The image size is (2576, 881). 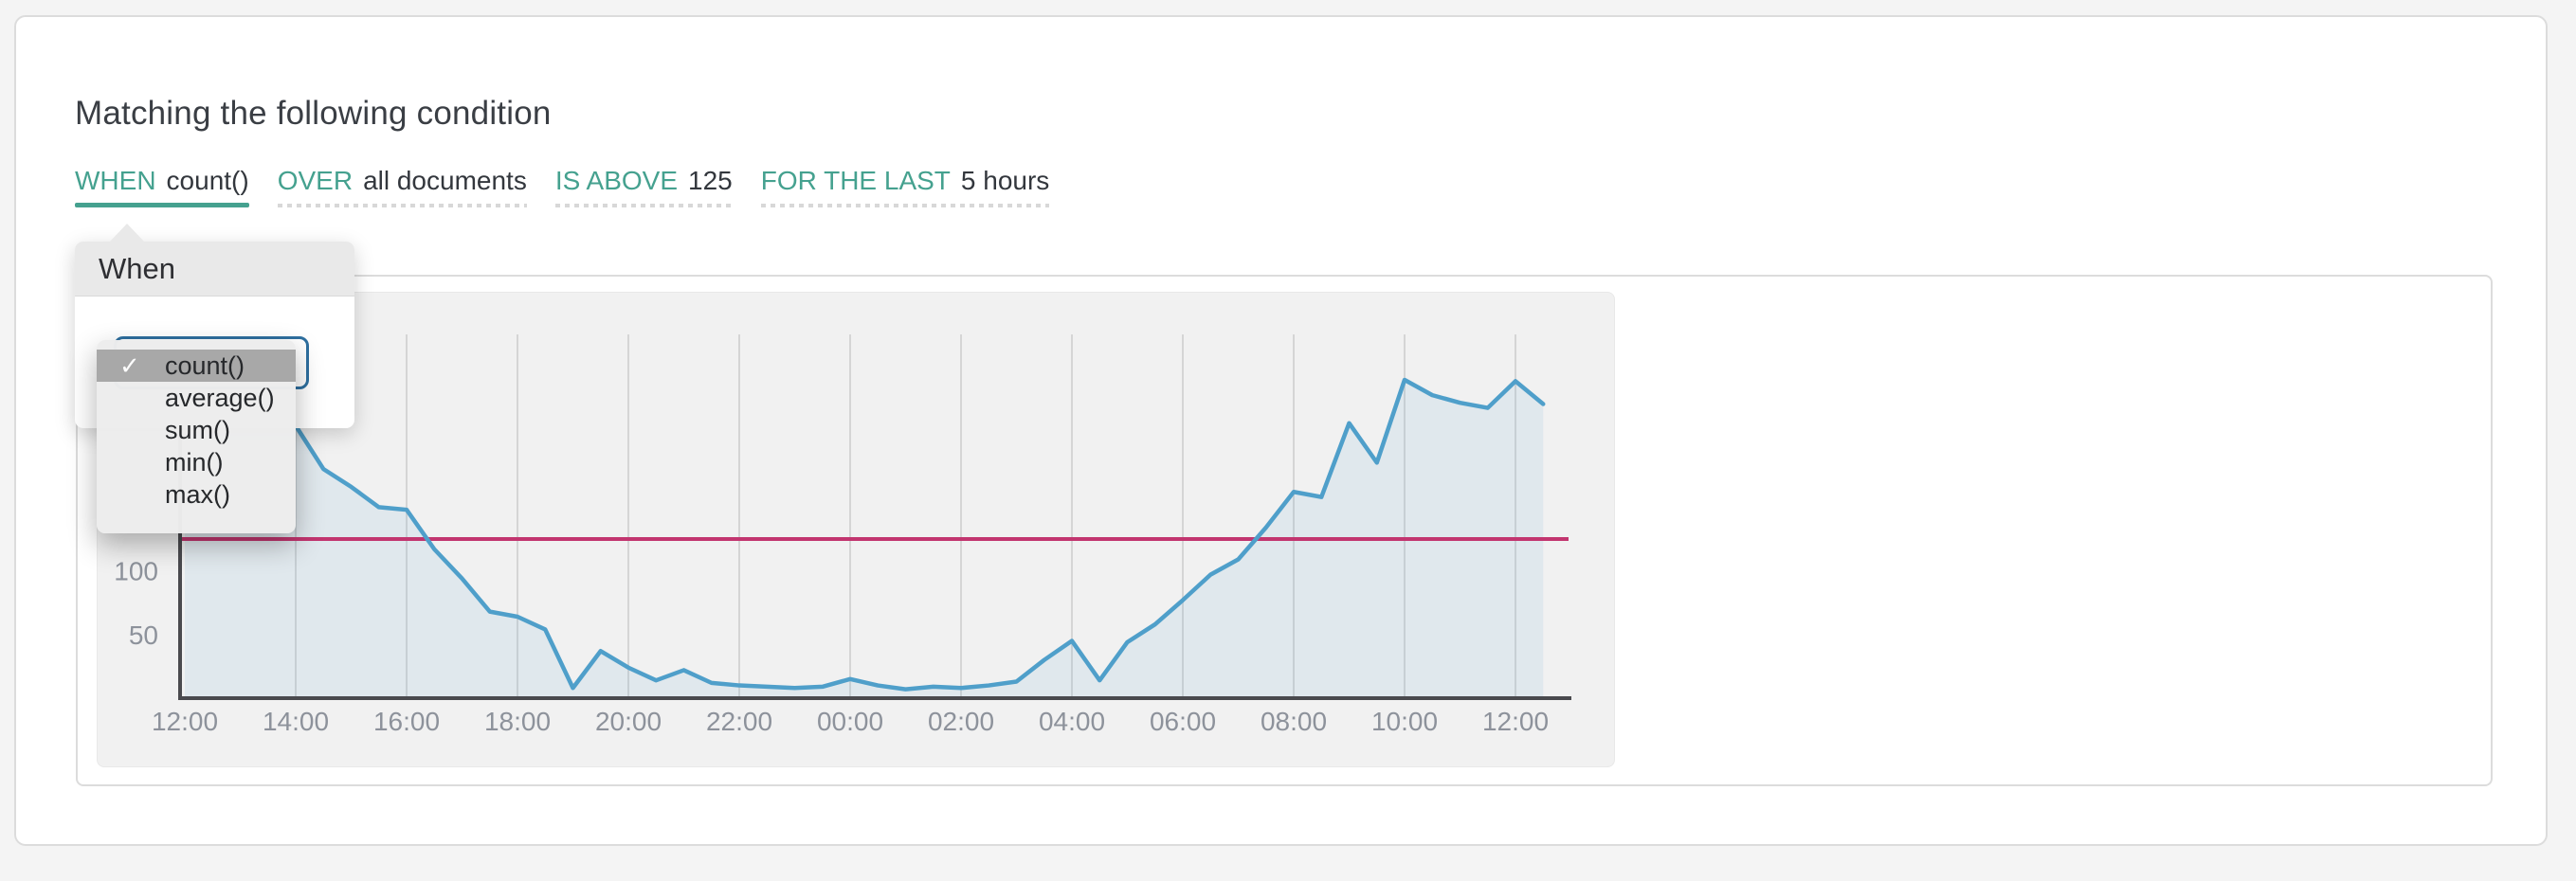 I want to click on aggregation-menu: ✓ count() average() sum() min() max(), so click(x=196, y=436).